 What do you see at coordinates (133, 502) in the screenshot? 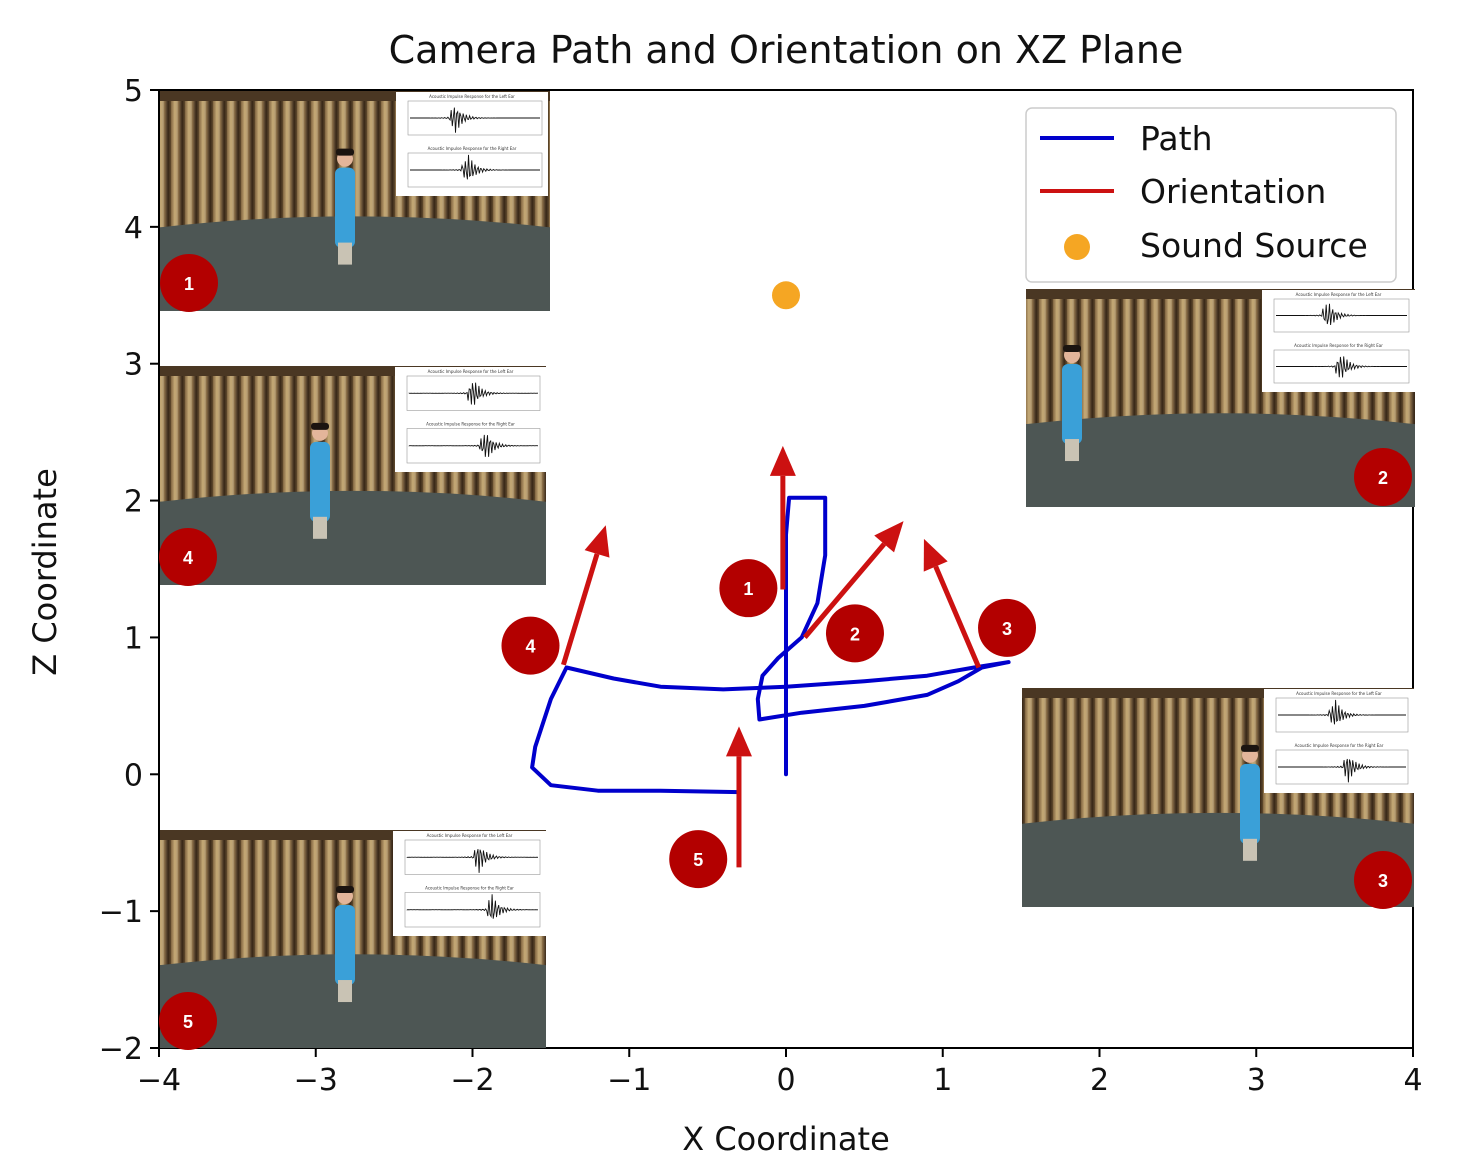
I see `y-tick-label: 2` at bounding box center [133, 502].